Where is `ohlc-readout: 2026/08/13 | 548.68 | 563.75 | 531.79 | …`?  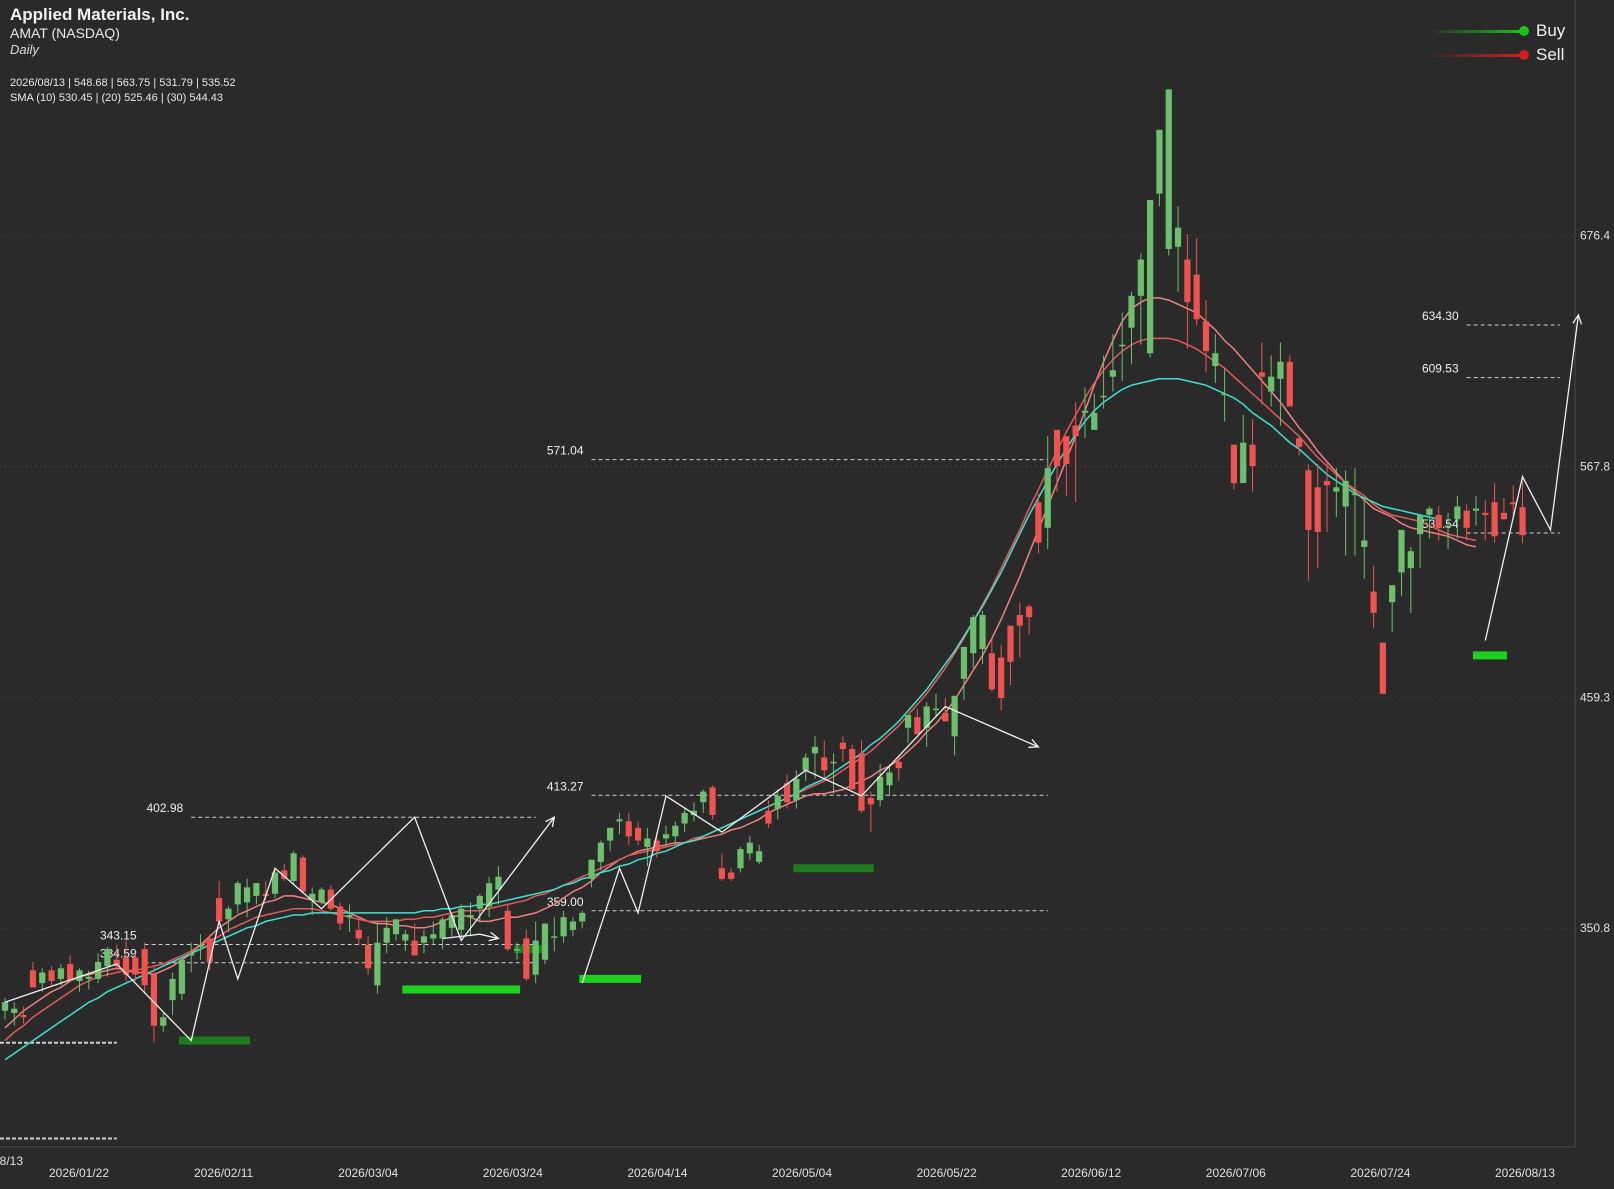
ohlc-readout: 2026/08/13 | 548.68 | 563.75 | 531.79 | … is located at coordinates (123, 83).